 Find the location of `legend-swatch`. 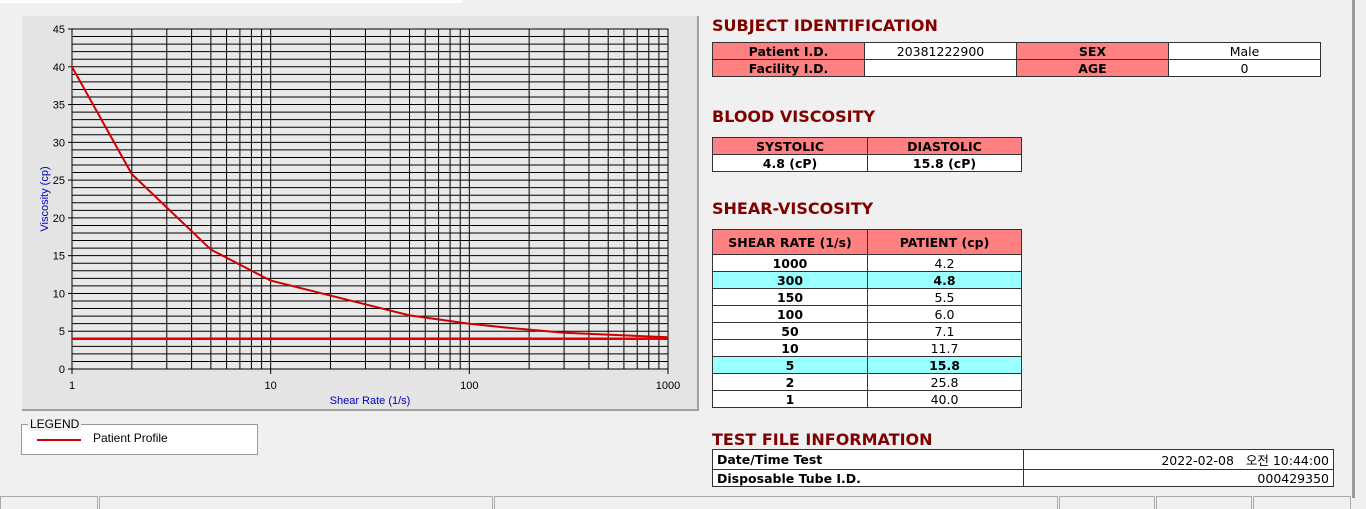

legend-swatch is located at coordinates (59, 440).